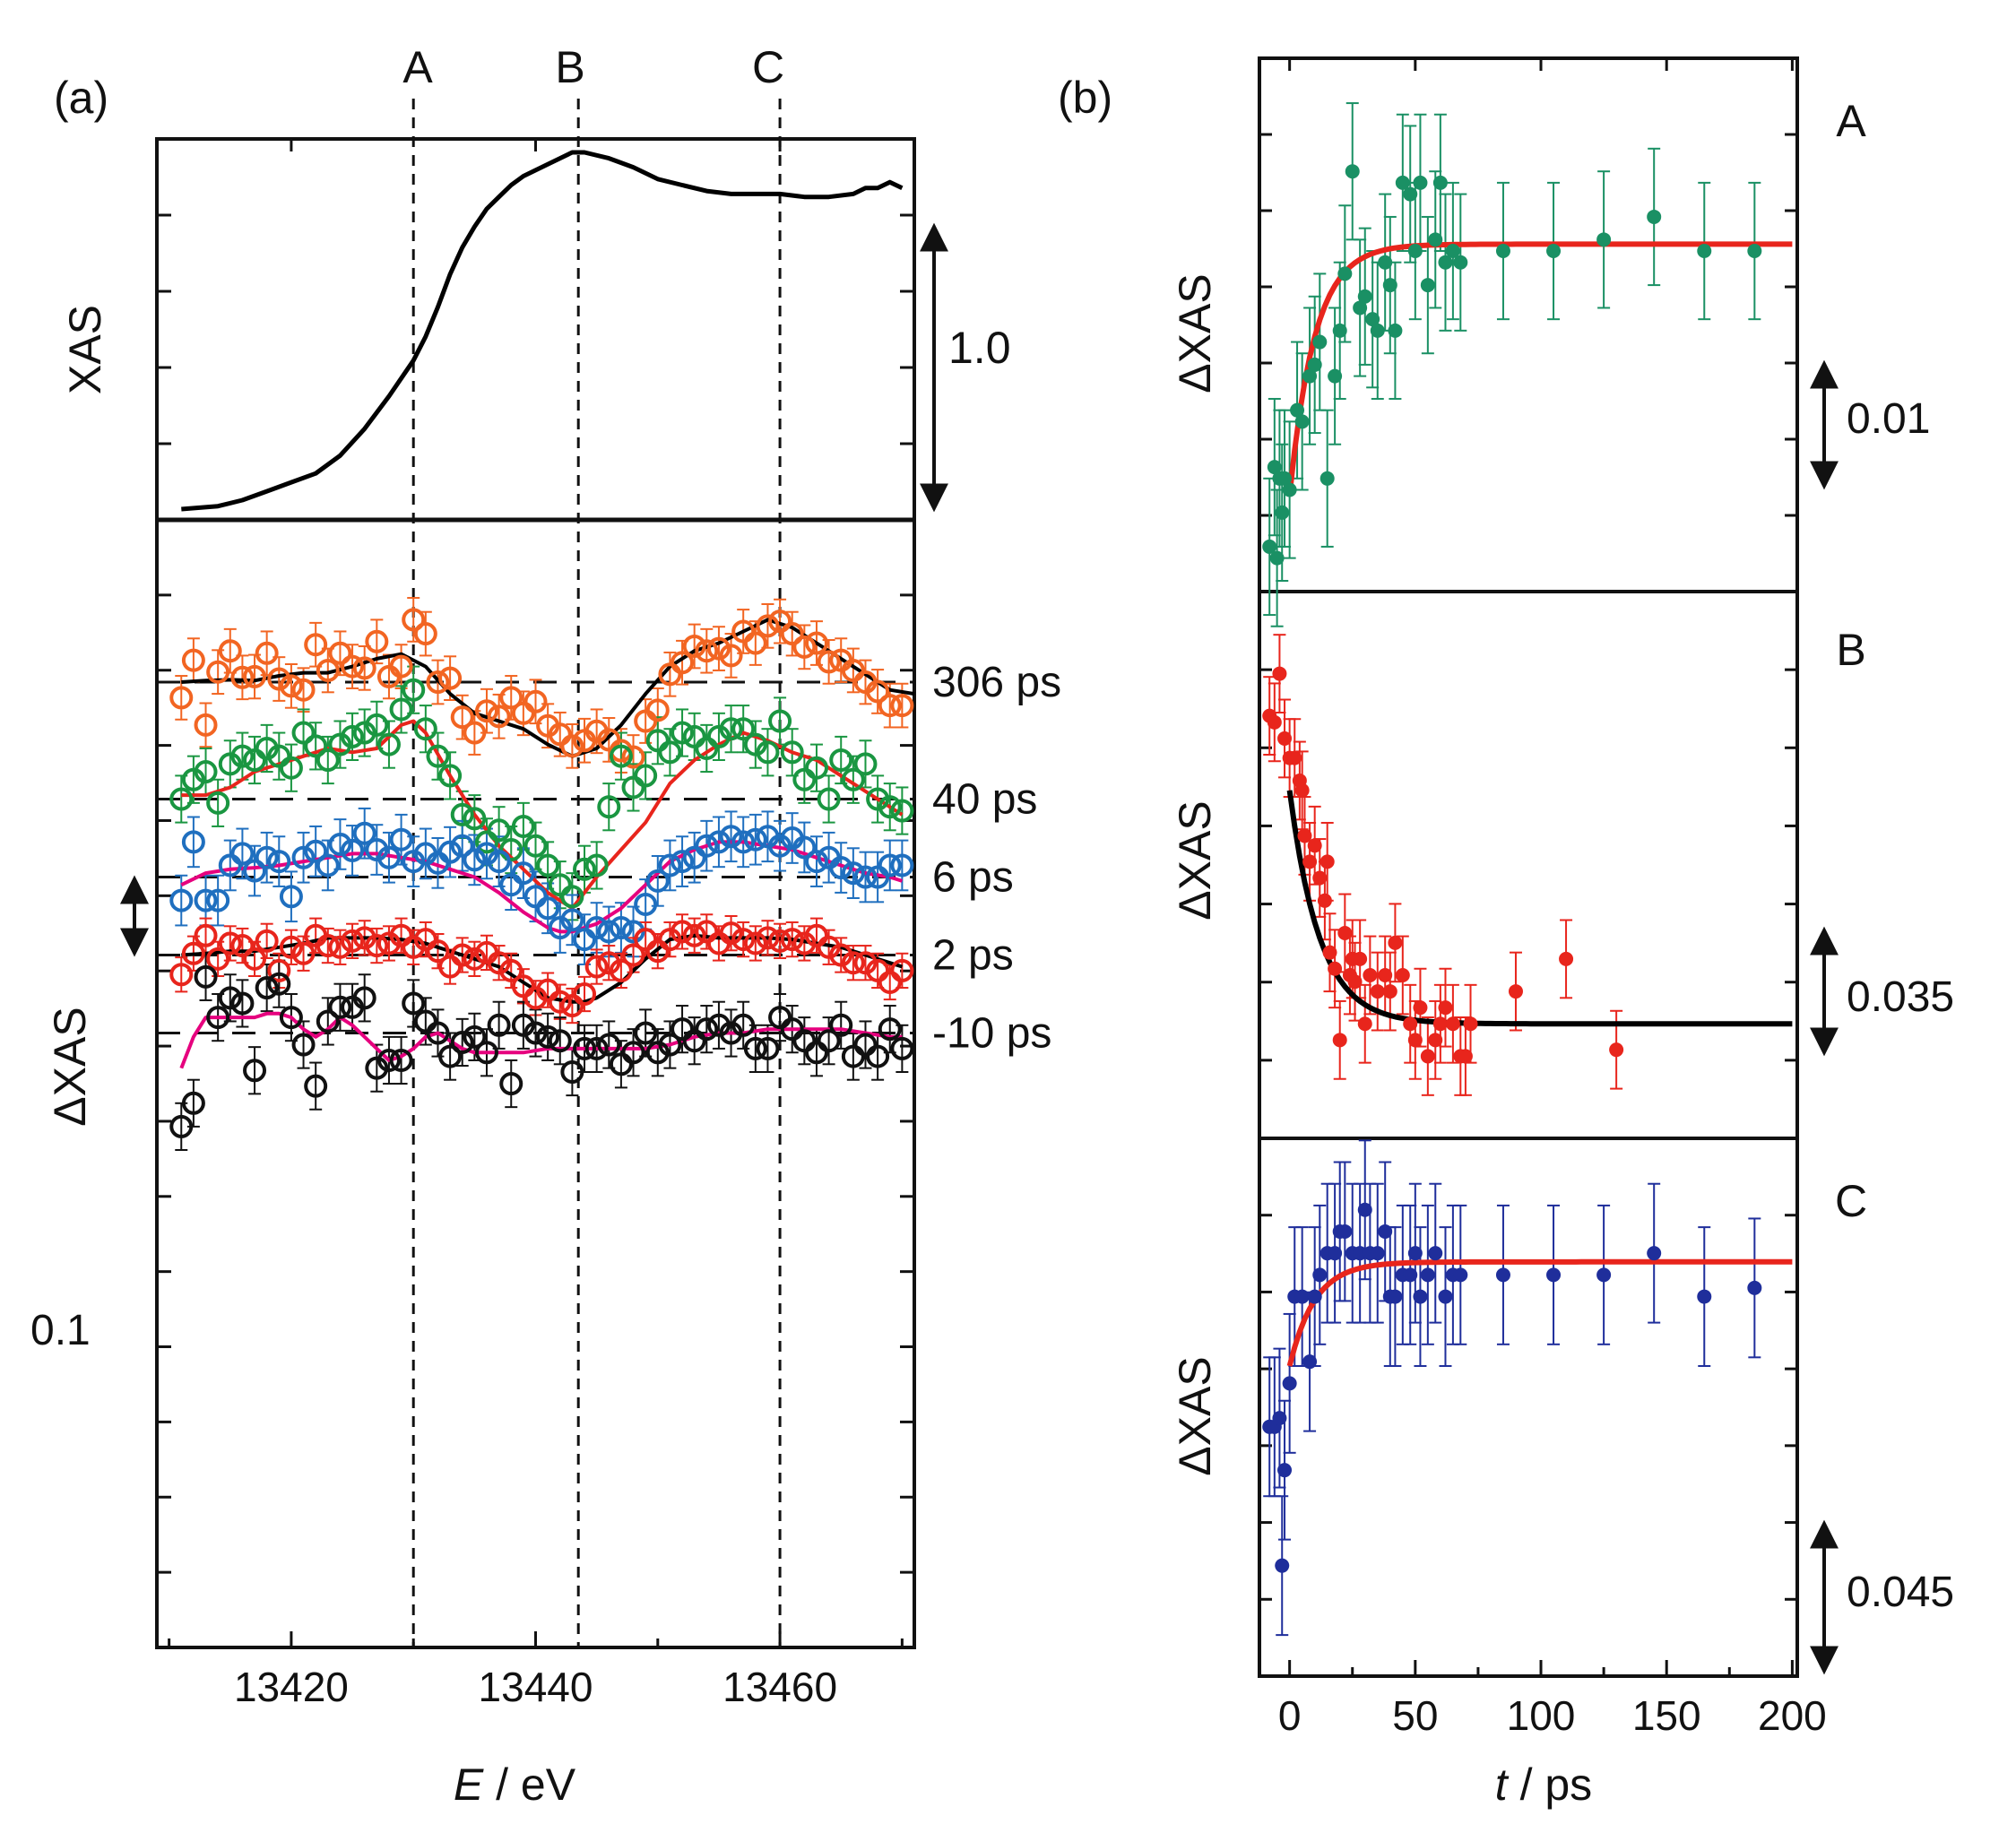  I want to click on marker-label-a: A, so click(417, 67).